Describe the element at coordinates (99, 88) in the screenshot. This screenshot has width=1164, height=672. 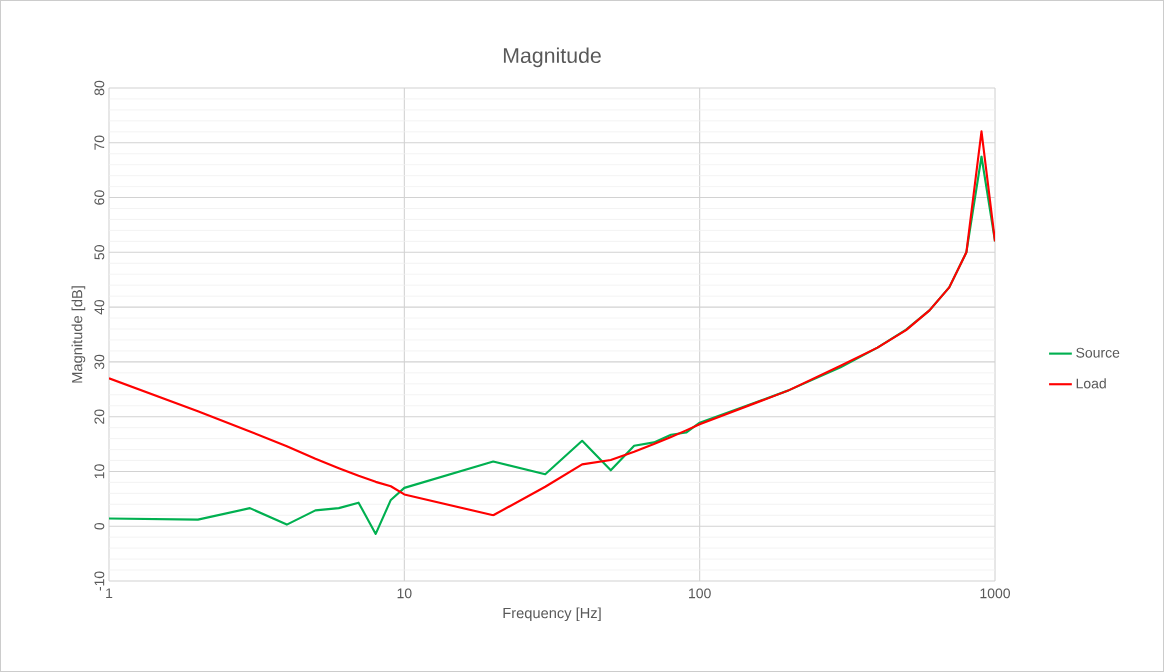
I see `y-tick-label: 80` at that location.